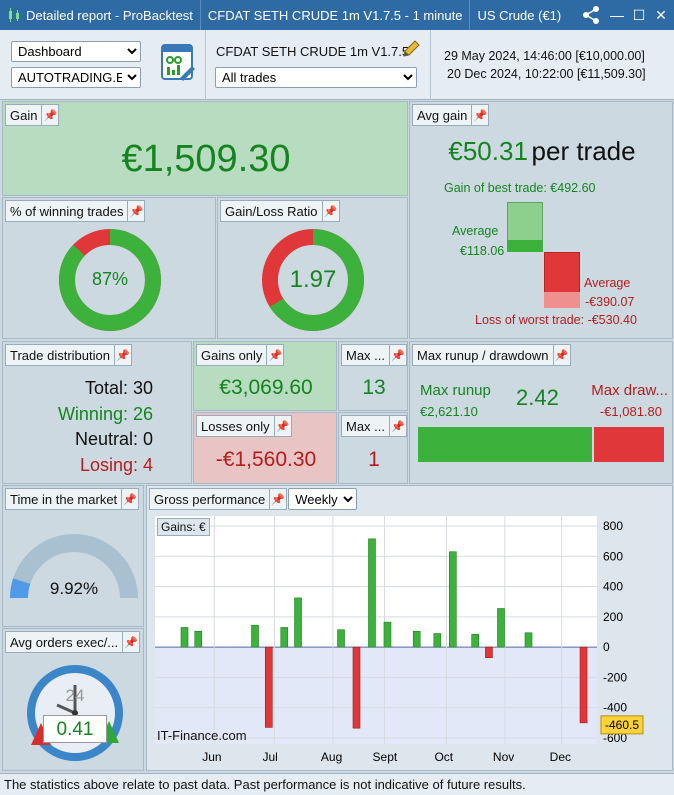  Describe the element at coordinates (376, 695) in the screenshot. I see `negative-region` at that location.